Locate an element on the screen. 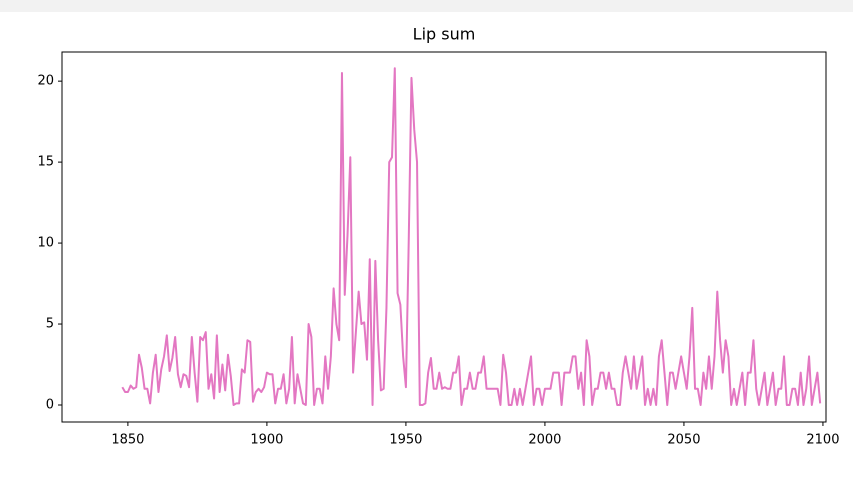  x-tick-label: 1950 is located at coordinates (405, 440).